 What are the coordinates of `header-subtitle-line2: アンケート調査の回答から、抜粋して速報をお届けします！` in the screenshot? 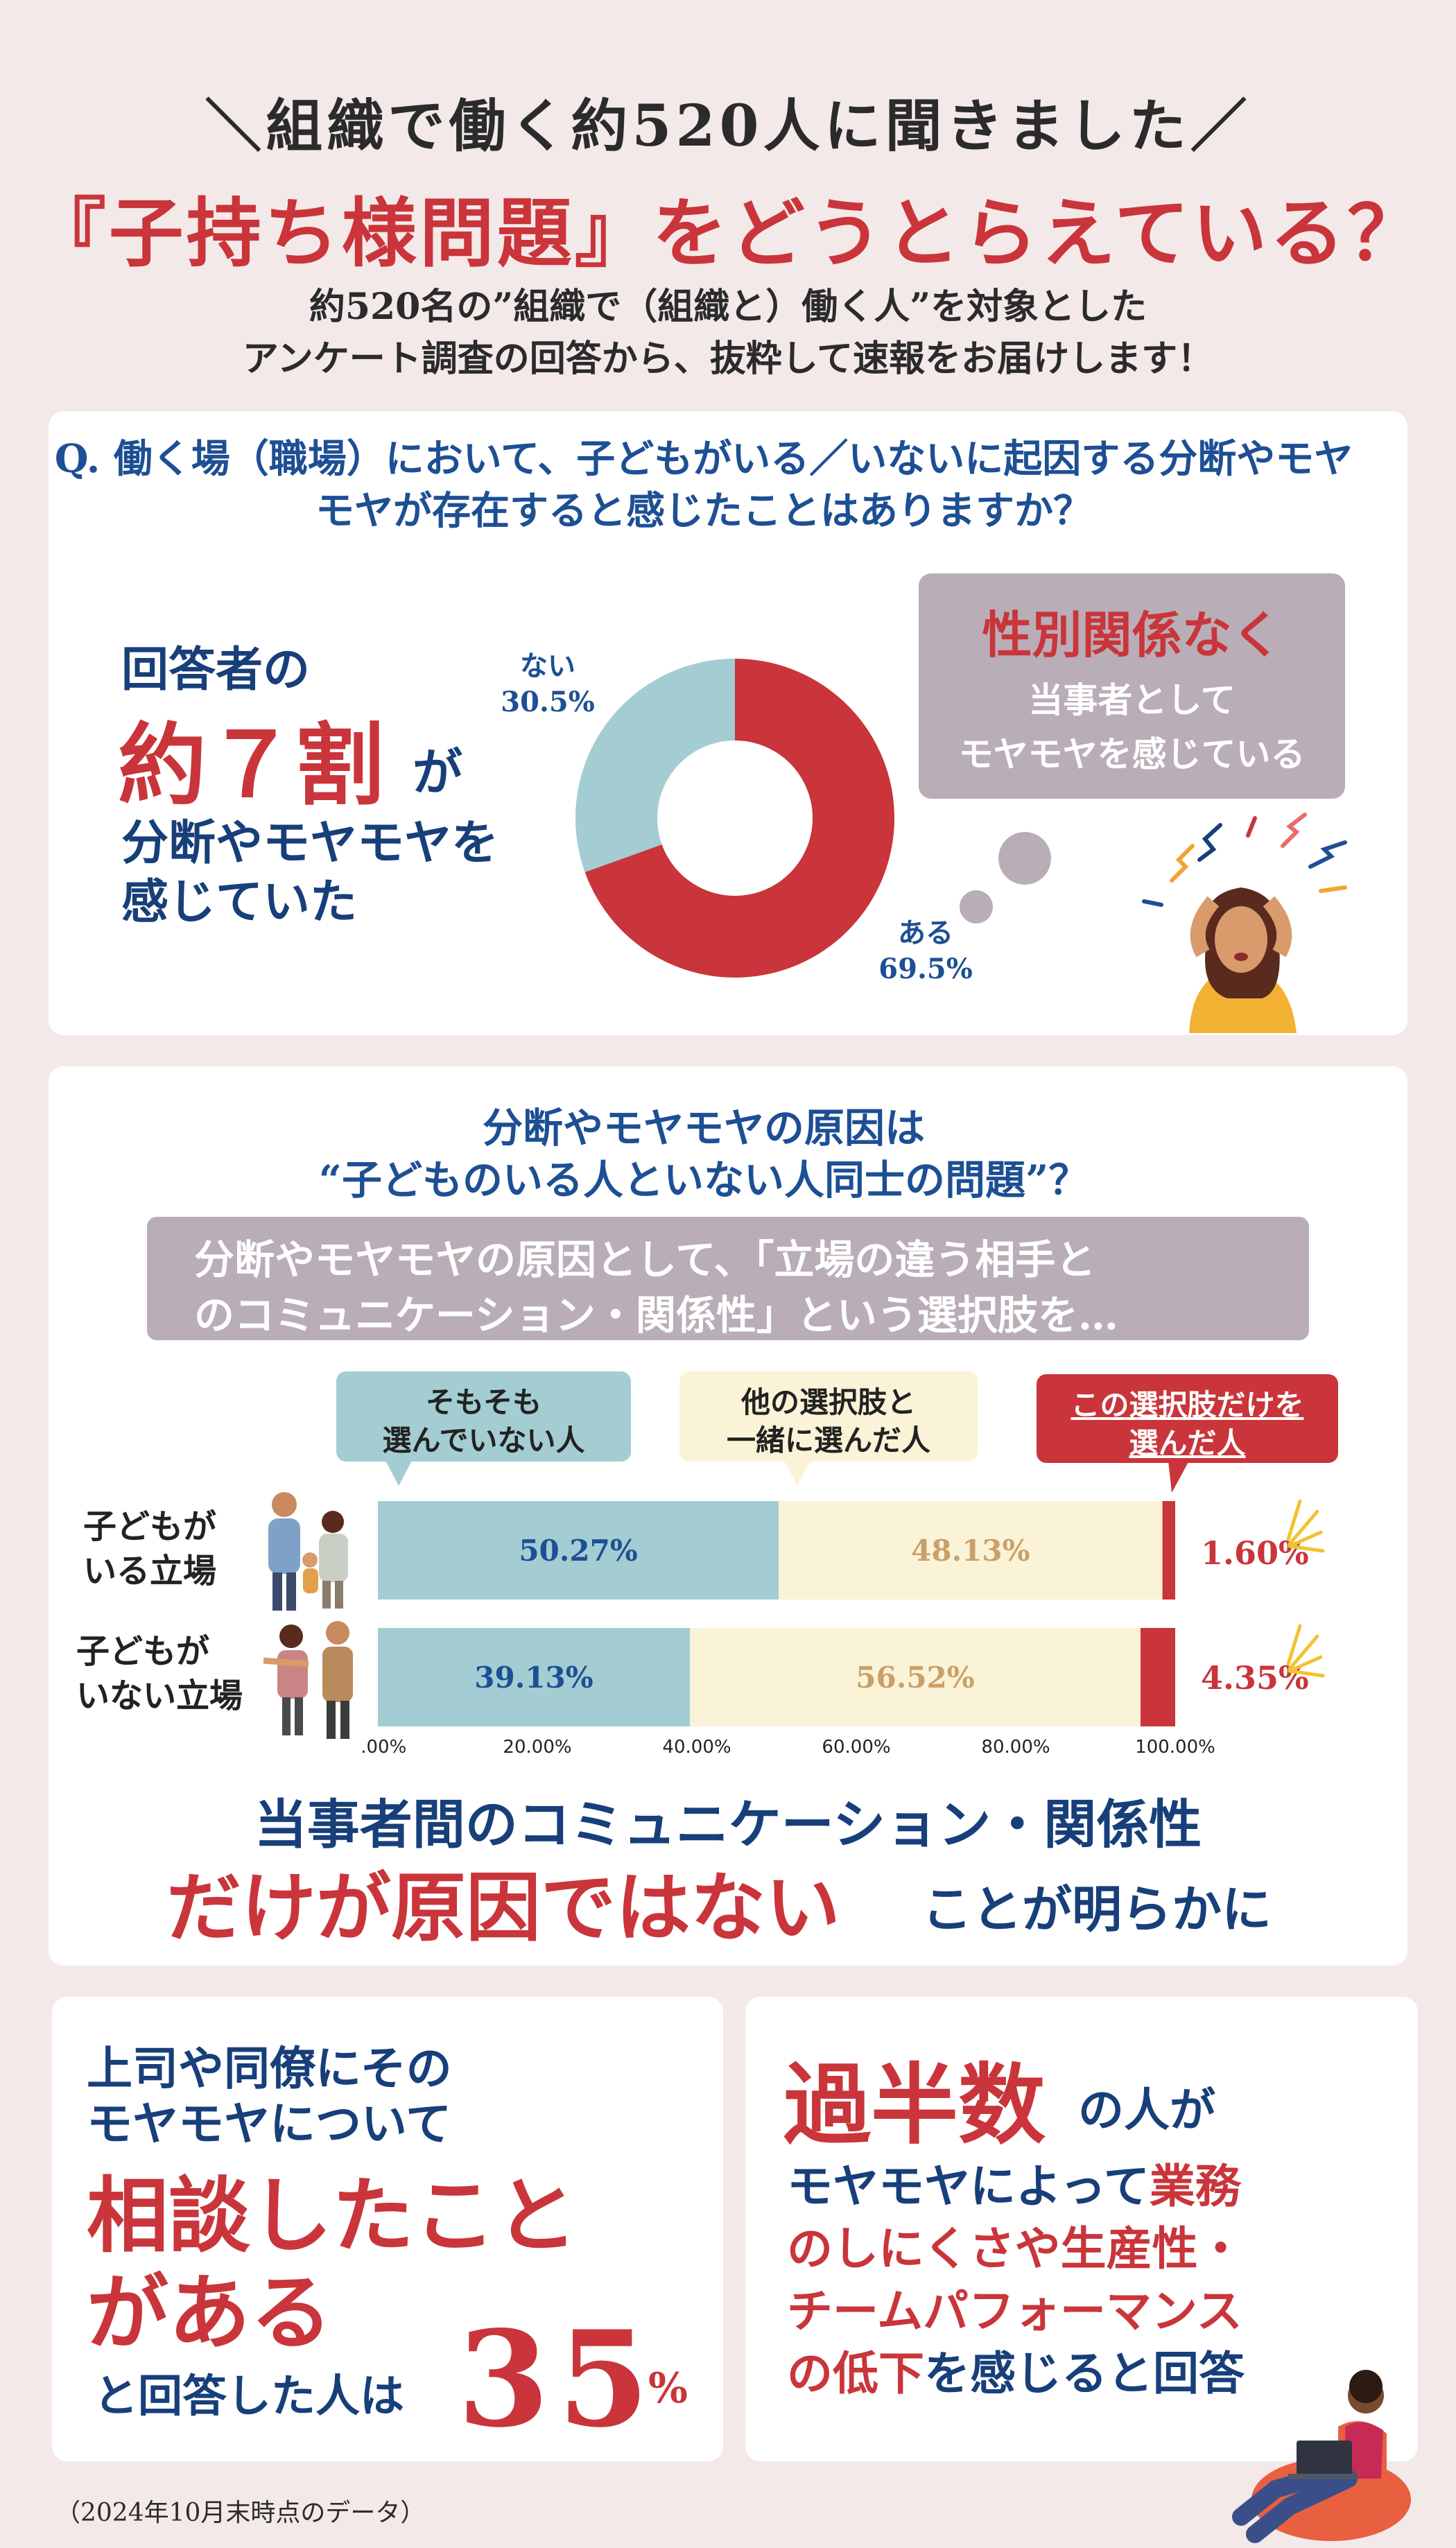 It's located at (728, 359).